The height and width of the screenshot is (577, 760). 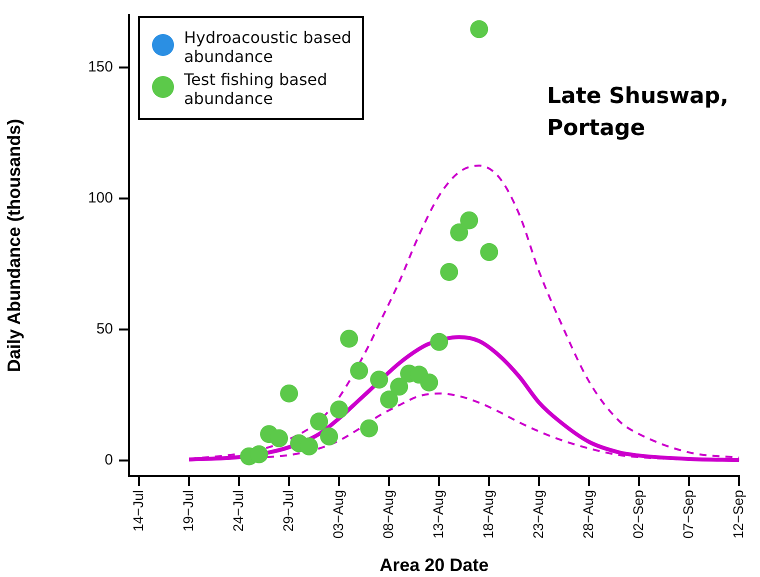 I want to click on y-tick-label: 50, so click(x=104, y=329).